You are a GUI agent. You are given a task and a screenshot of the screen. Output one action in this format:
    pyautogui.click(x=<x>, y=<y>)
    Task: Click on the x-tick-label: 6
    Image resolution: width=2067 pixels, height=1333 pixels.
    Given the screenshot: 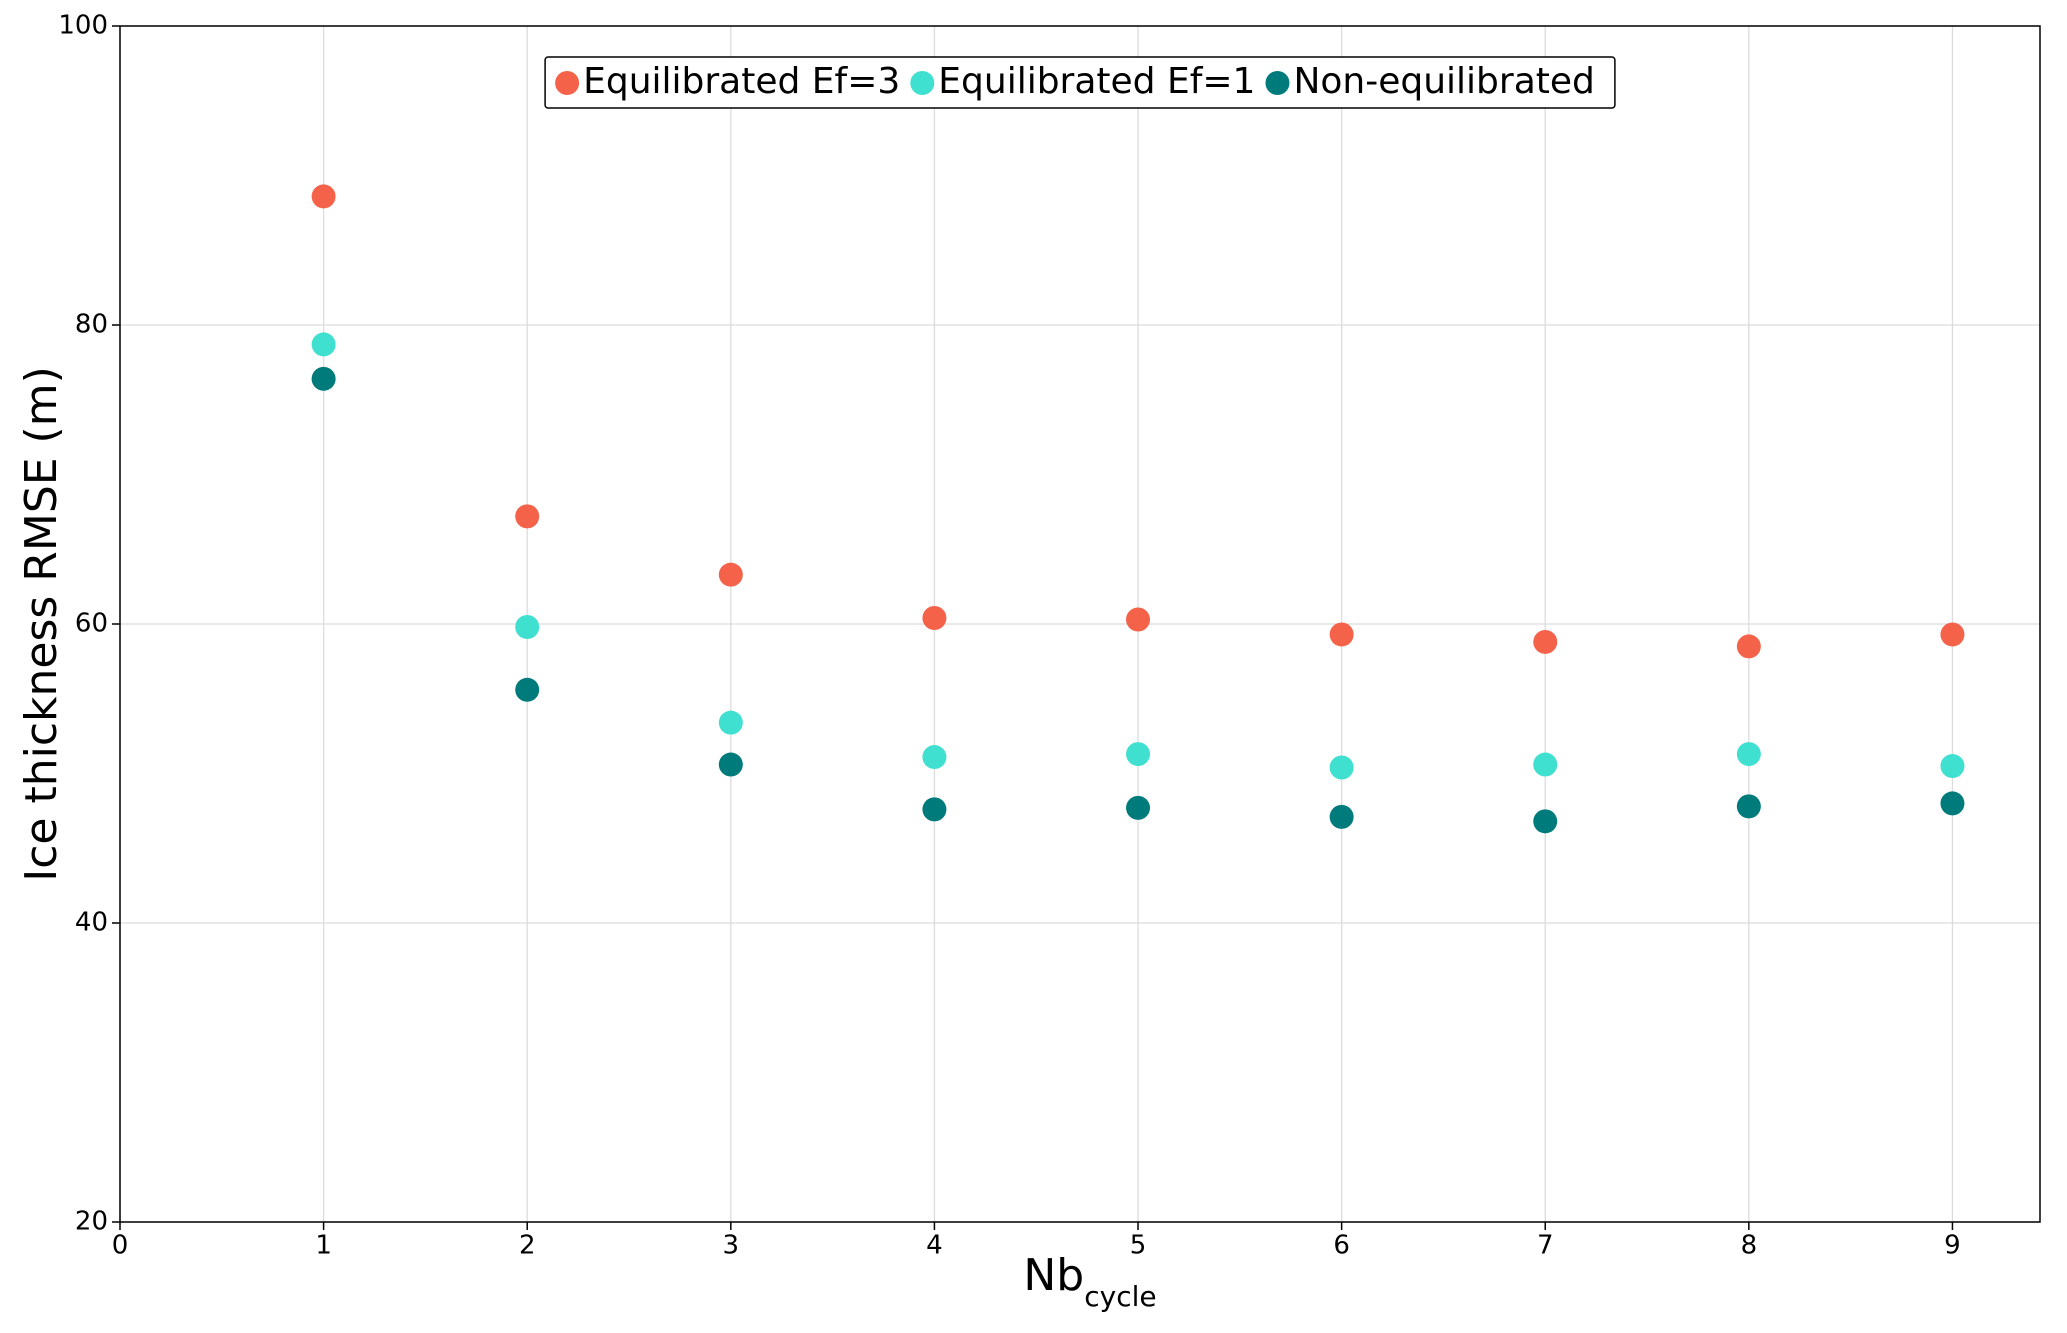 What is the action you would take?
    pyautogui.click(x=1341, y=1246)
    